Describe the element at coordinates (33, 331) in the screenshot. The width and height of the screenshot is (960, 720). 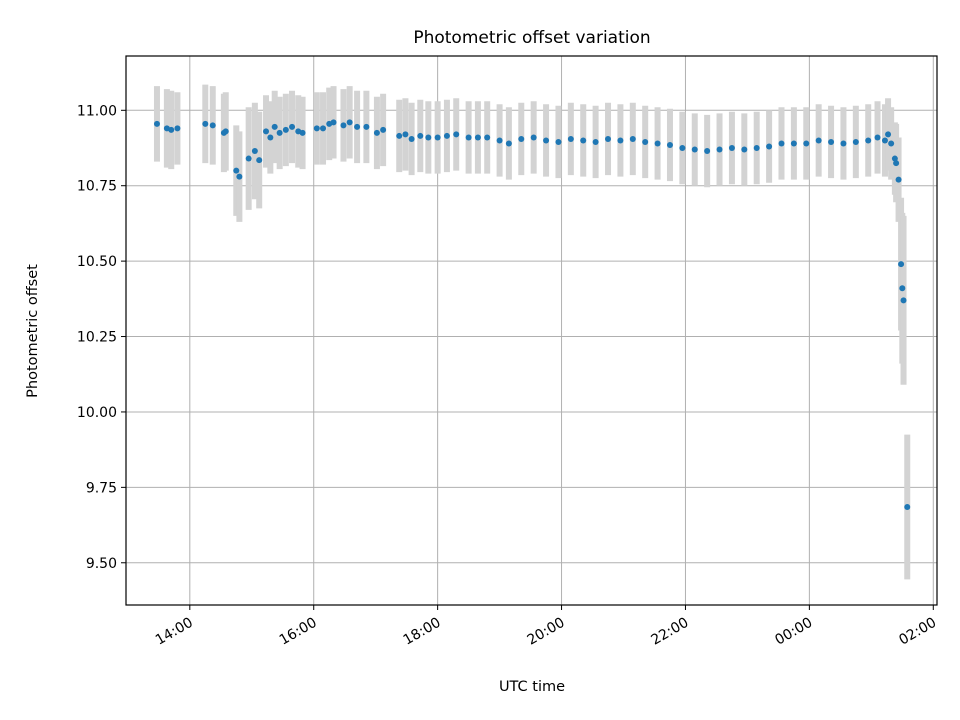
I see `y-axis-label: Photometric offset` at that location.